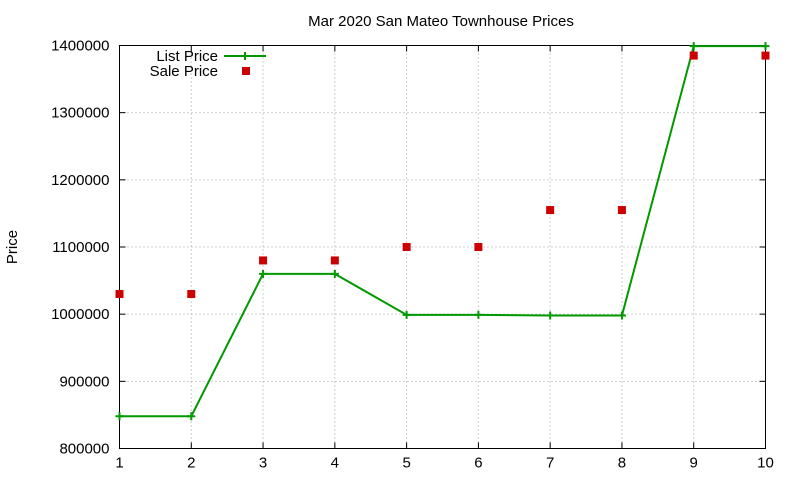 Image resolution: width=800 pixels, height=480 pixels. What do you see at coordinates (550, 463) in the screenshot?
I see `x-tick-label: 7` at bounding box center [550, 463].